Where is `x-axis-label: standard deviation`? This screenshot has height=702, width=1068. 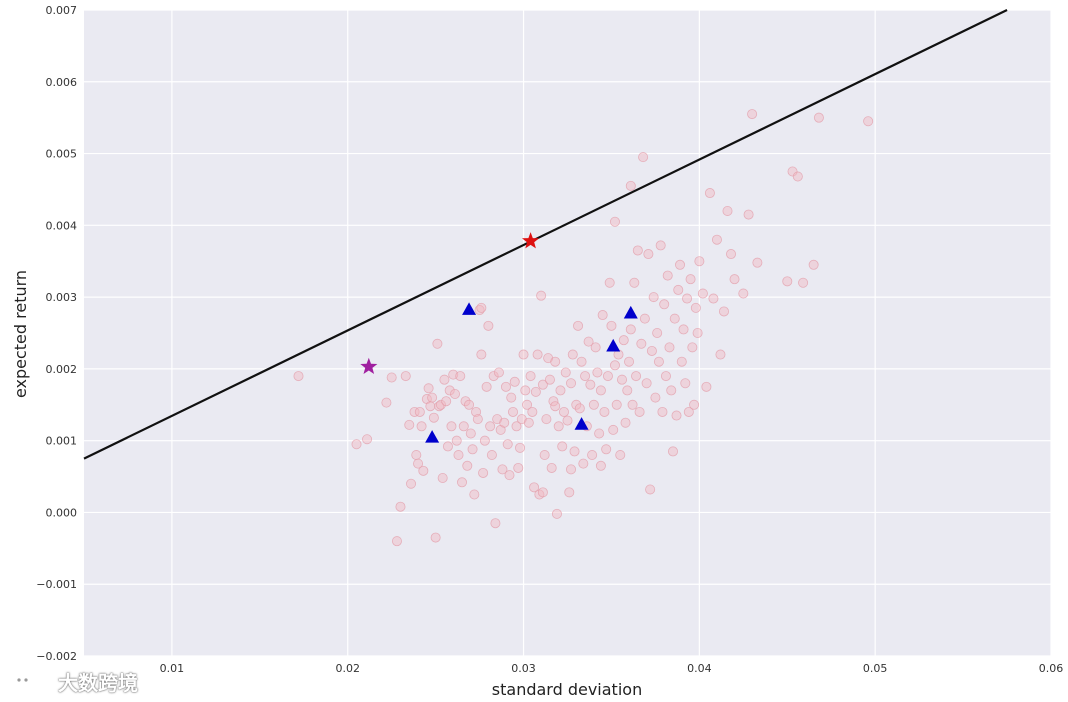
x-axis-label: standard deviation is located at coordinates (567, 689).